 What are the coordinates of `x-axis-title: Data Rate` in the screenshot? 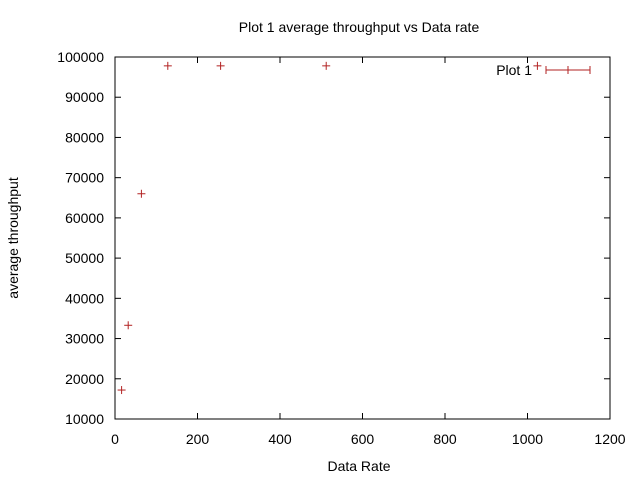 It's located at (358, 466).